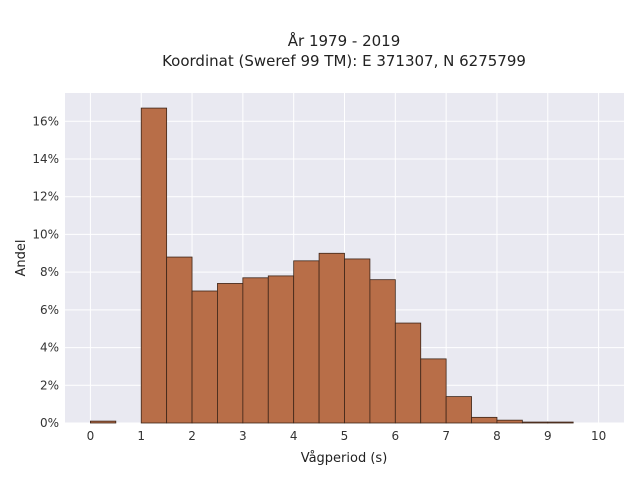  What do you see at coordinates (91, 436) in the screenshot?
I see `x-tick-label-0: 0` at bounding box center [91, 436].